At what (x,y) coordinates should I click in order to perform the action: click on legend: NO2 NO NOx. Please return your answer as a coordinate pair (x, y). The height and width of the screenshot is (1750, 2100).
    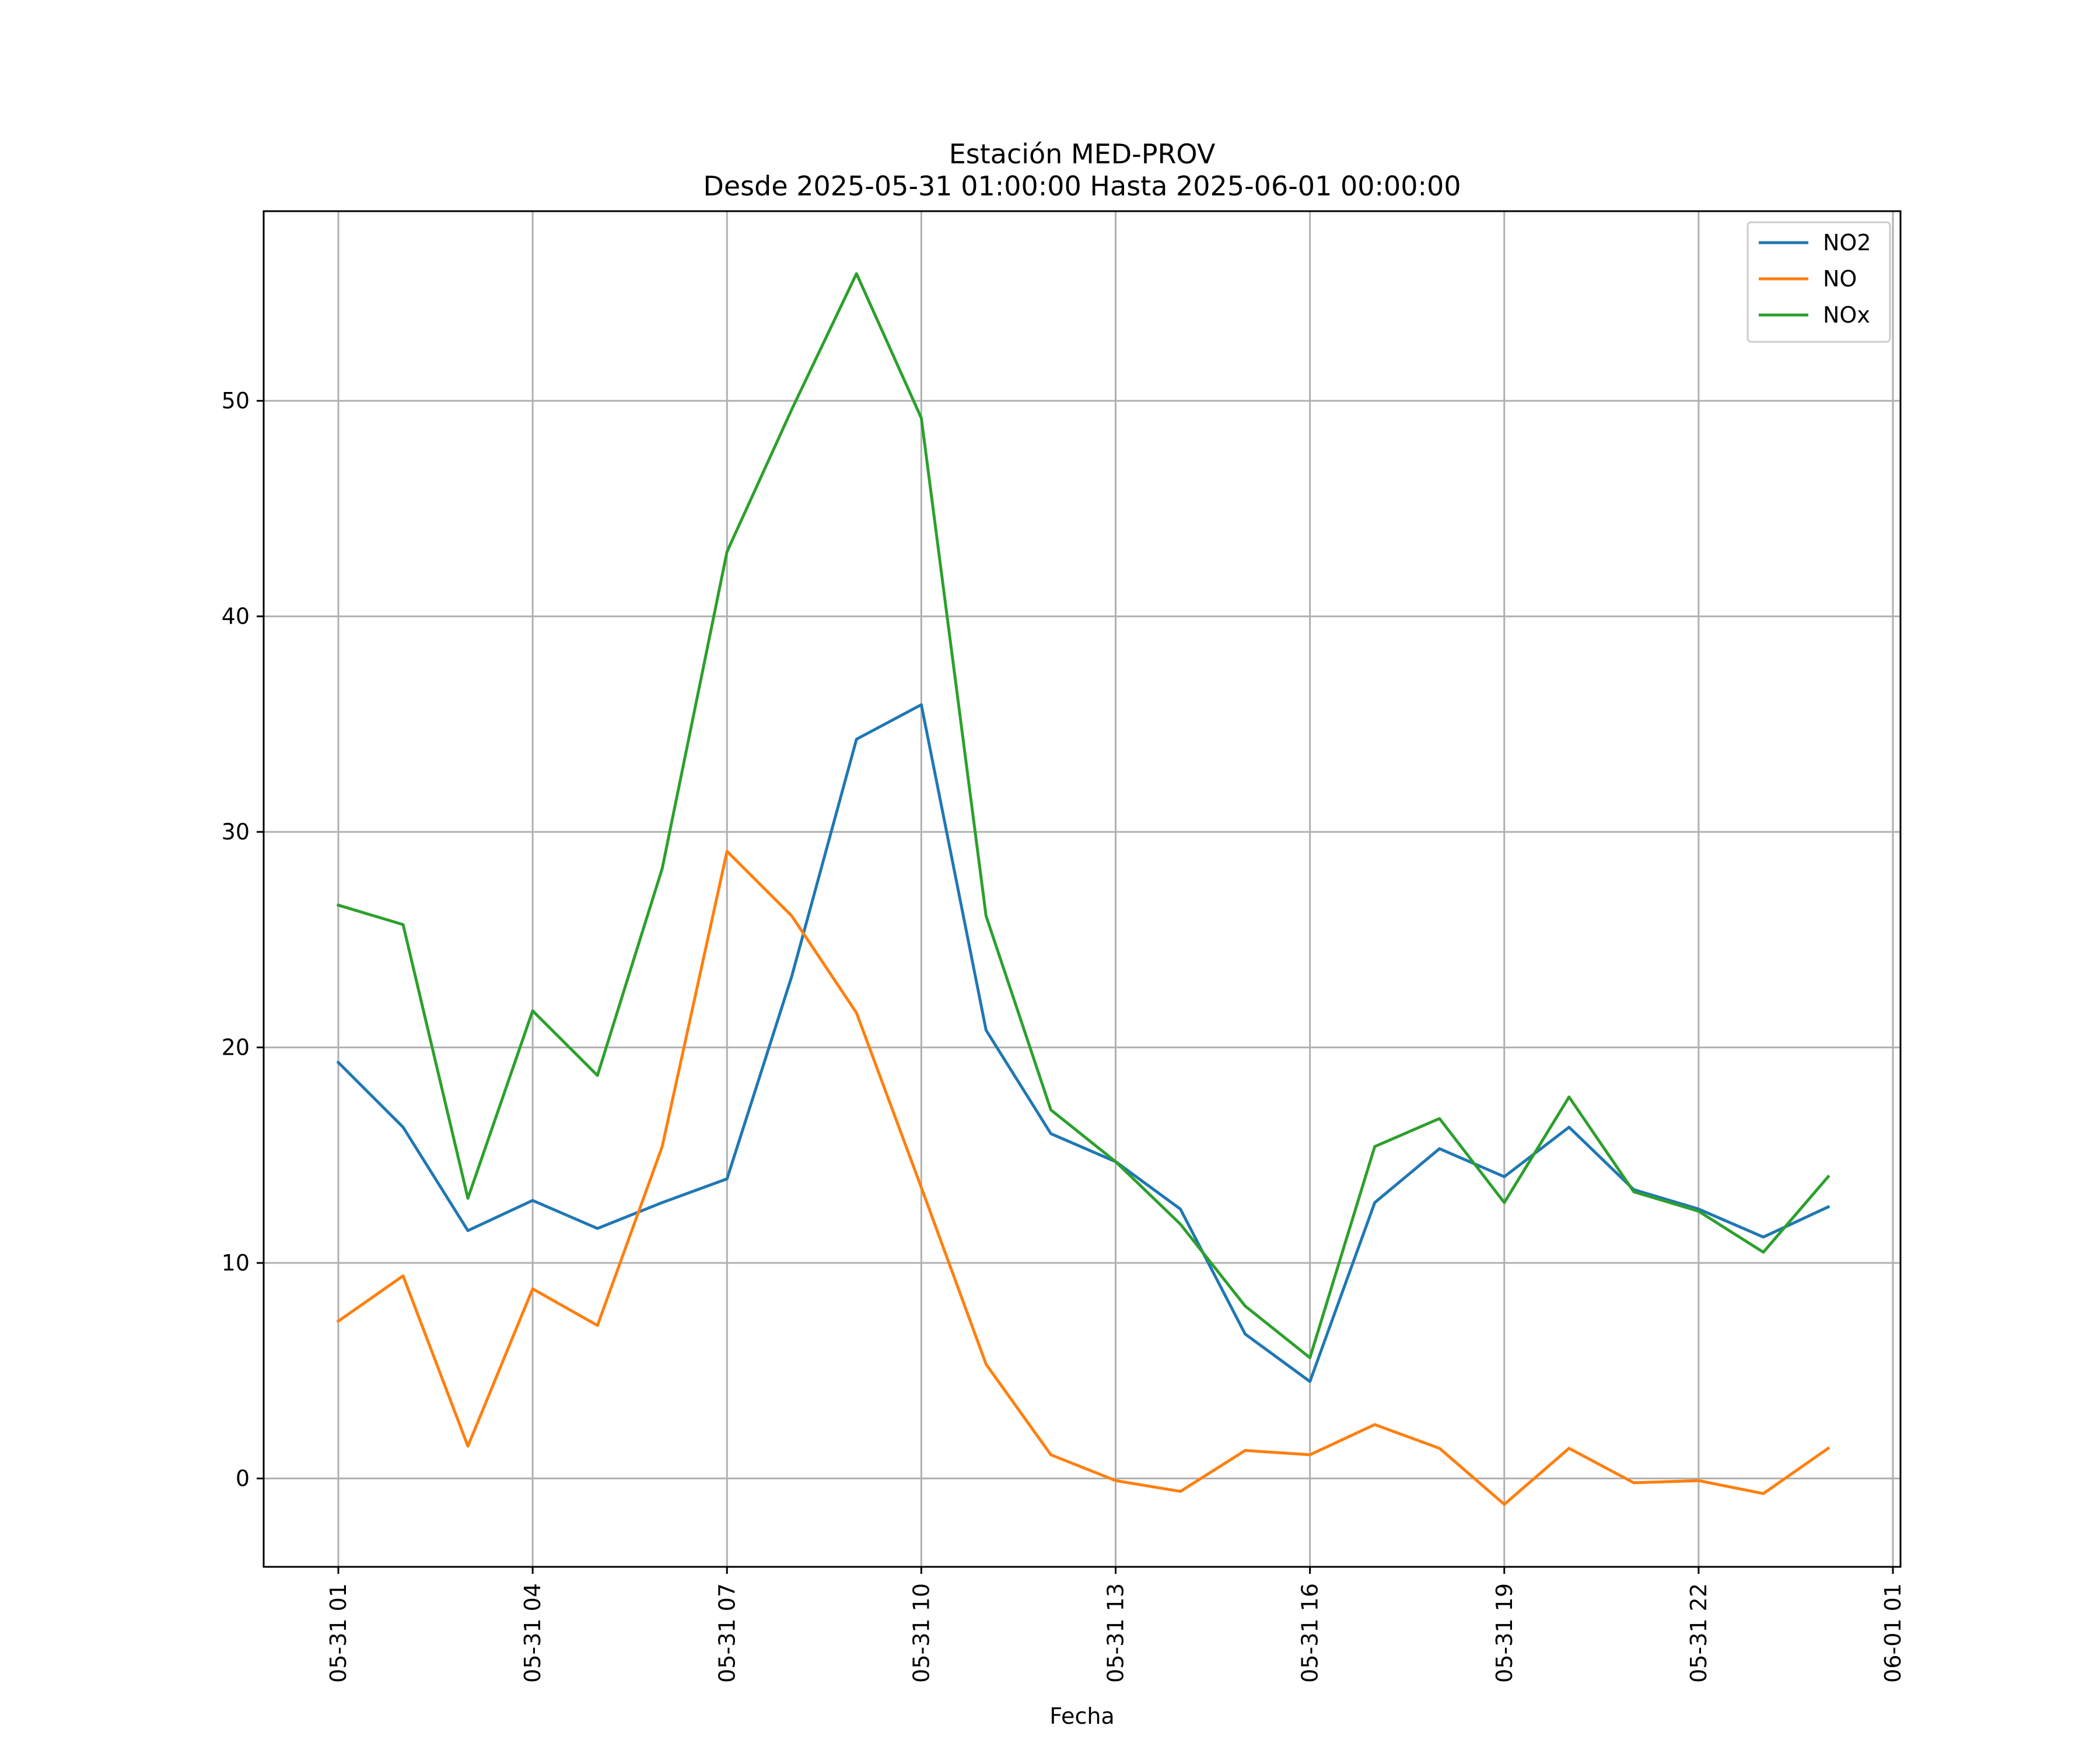
    Looking at the image, I should click on (1818, 282).